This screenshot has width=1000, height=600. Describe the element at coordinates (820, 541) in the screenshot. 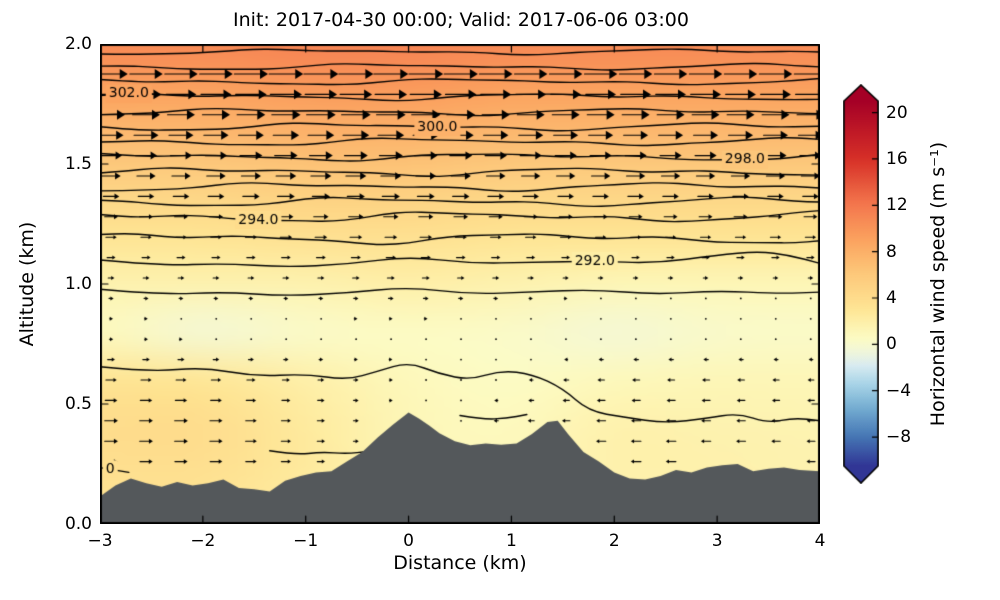

I see `x-tick-label: 4` at that location.